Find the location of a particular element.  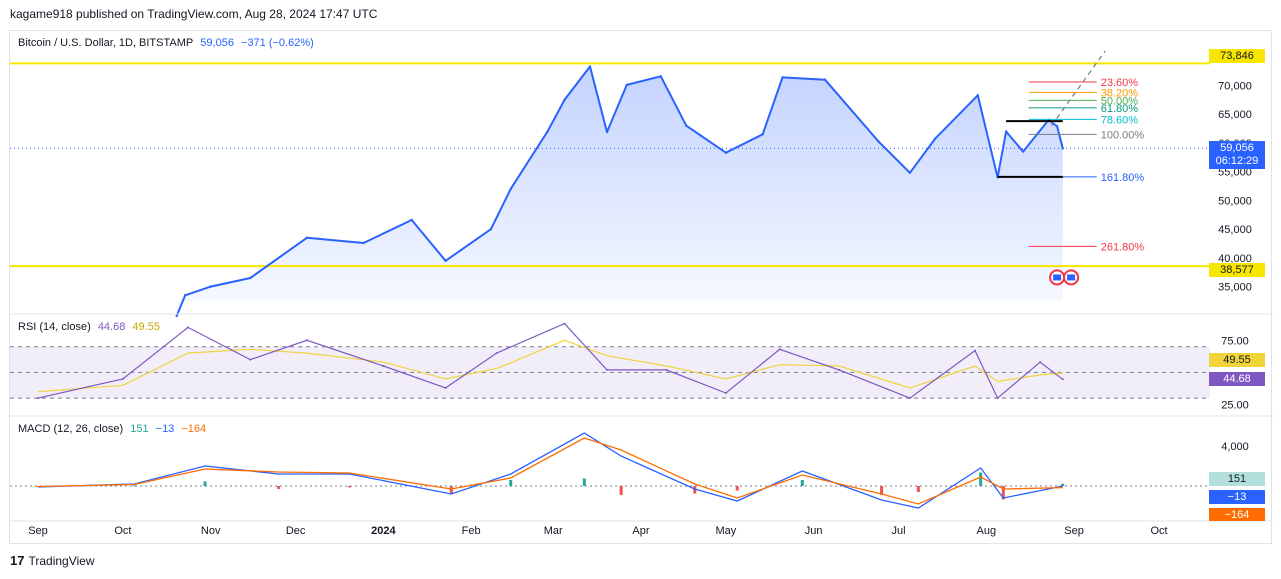

price-axis-tick: 40,000 is located at coordinates (1235, 259).